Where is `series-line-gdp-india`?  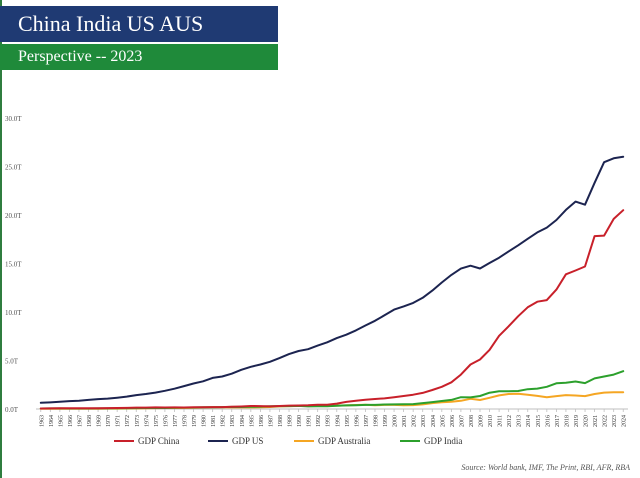
series-line-gdp-india is located at coordinates (332, 390).